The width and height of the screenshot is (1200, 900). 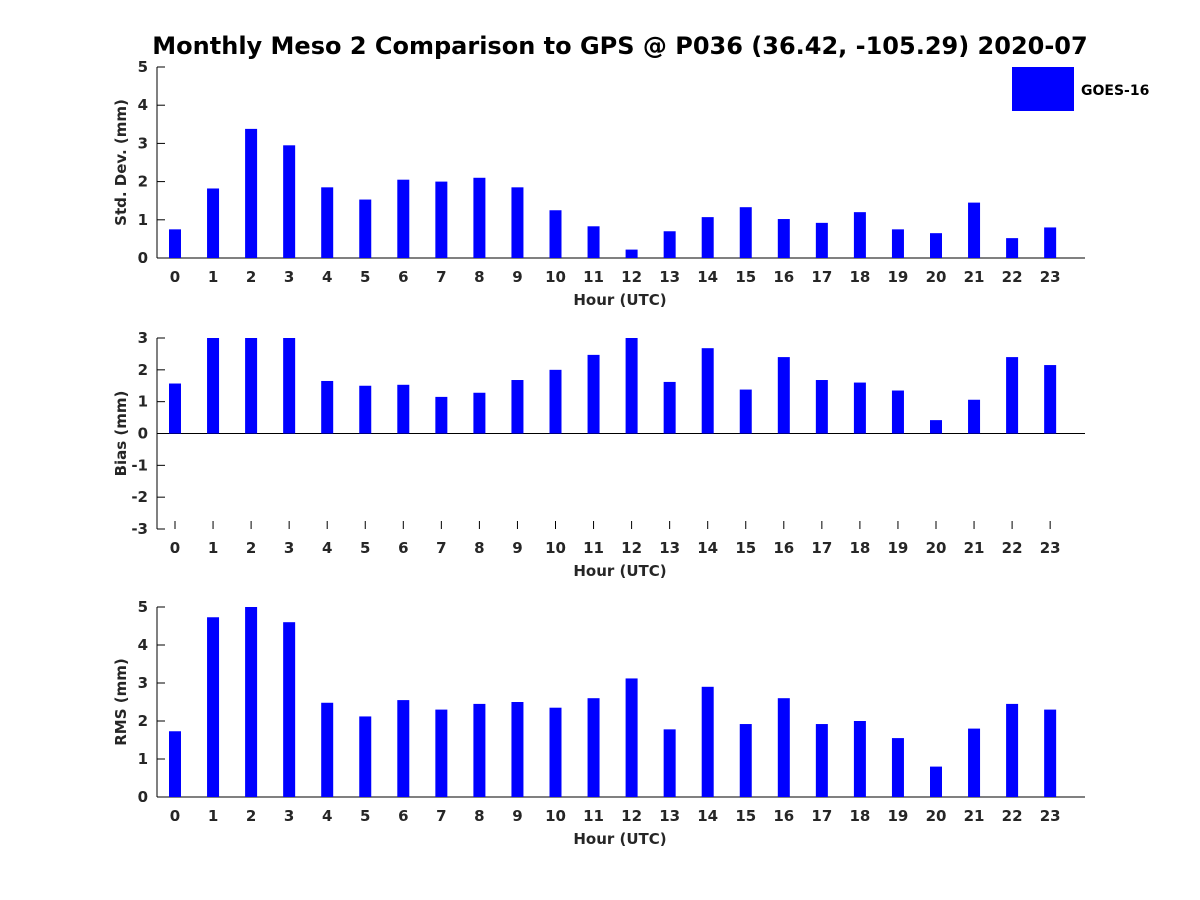 I want to click on std-x-tick-label: 4, so click(x=327, y=277).